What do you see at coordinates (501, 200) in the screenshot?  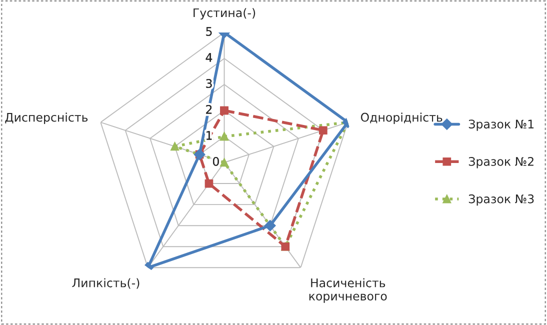 I see `legend-label: Зразок №3` at bounding box center [501, 200].